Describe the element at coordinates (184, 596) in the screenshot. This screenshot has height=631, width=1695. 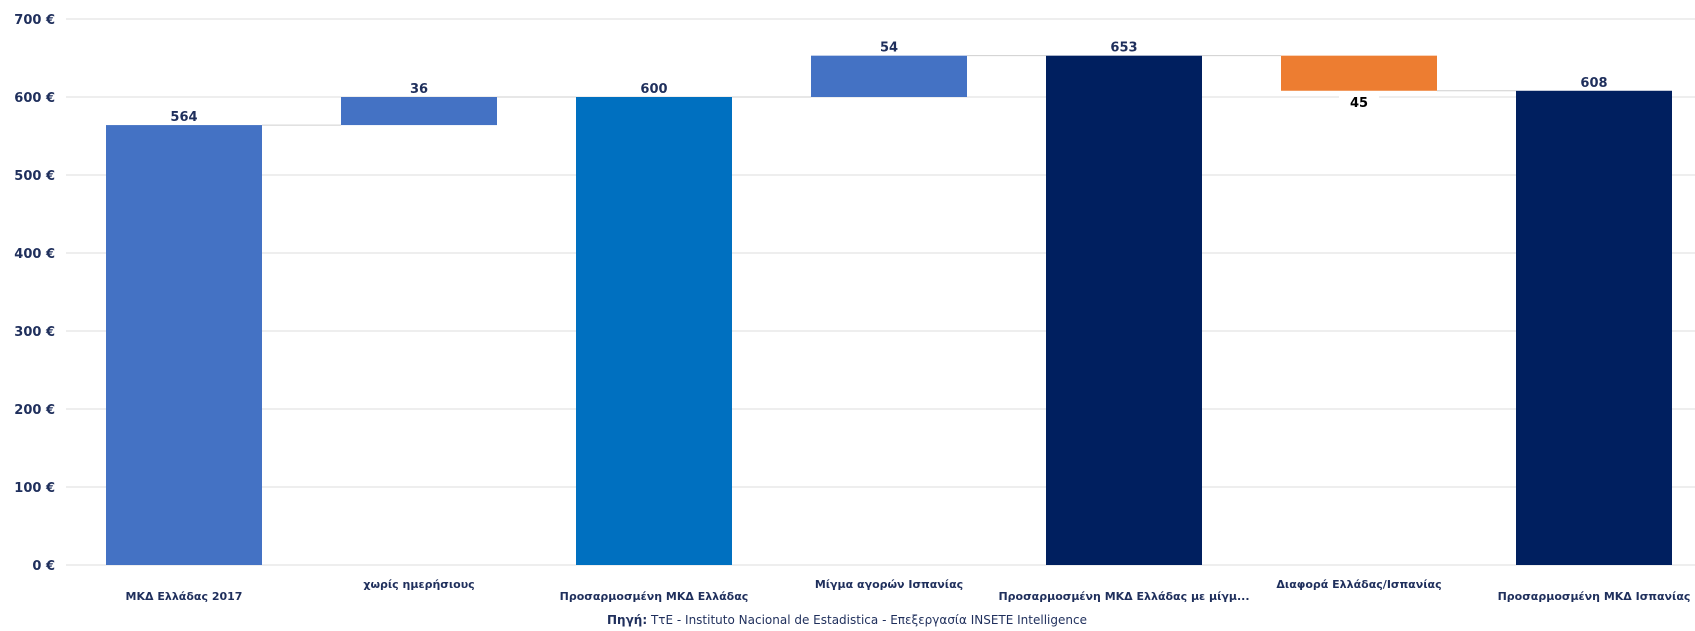
I see `x-category-label: ΜΚΔ Ελλάδας 2017` at that location.